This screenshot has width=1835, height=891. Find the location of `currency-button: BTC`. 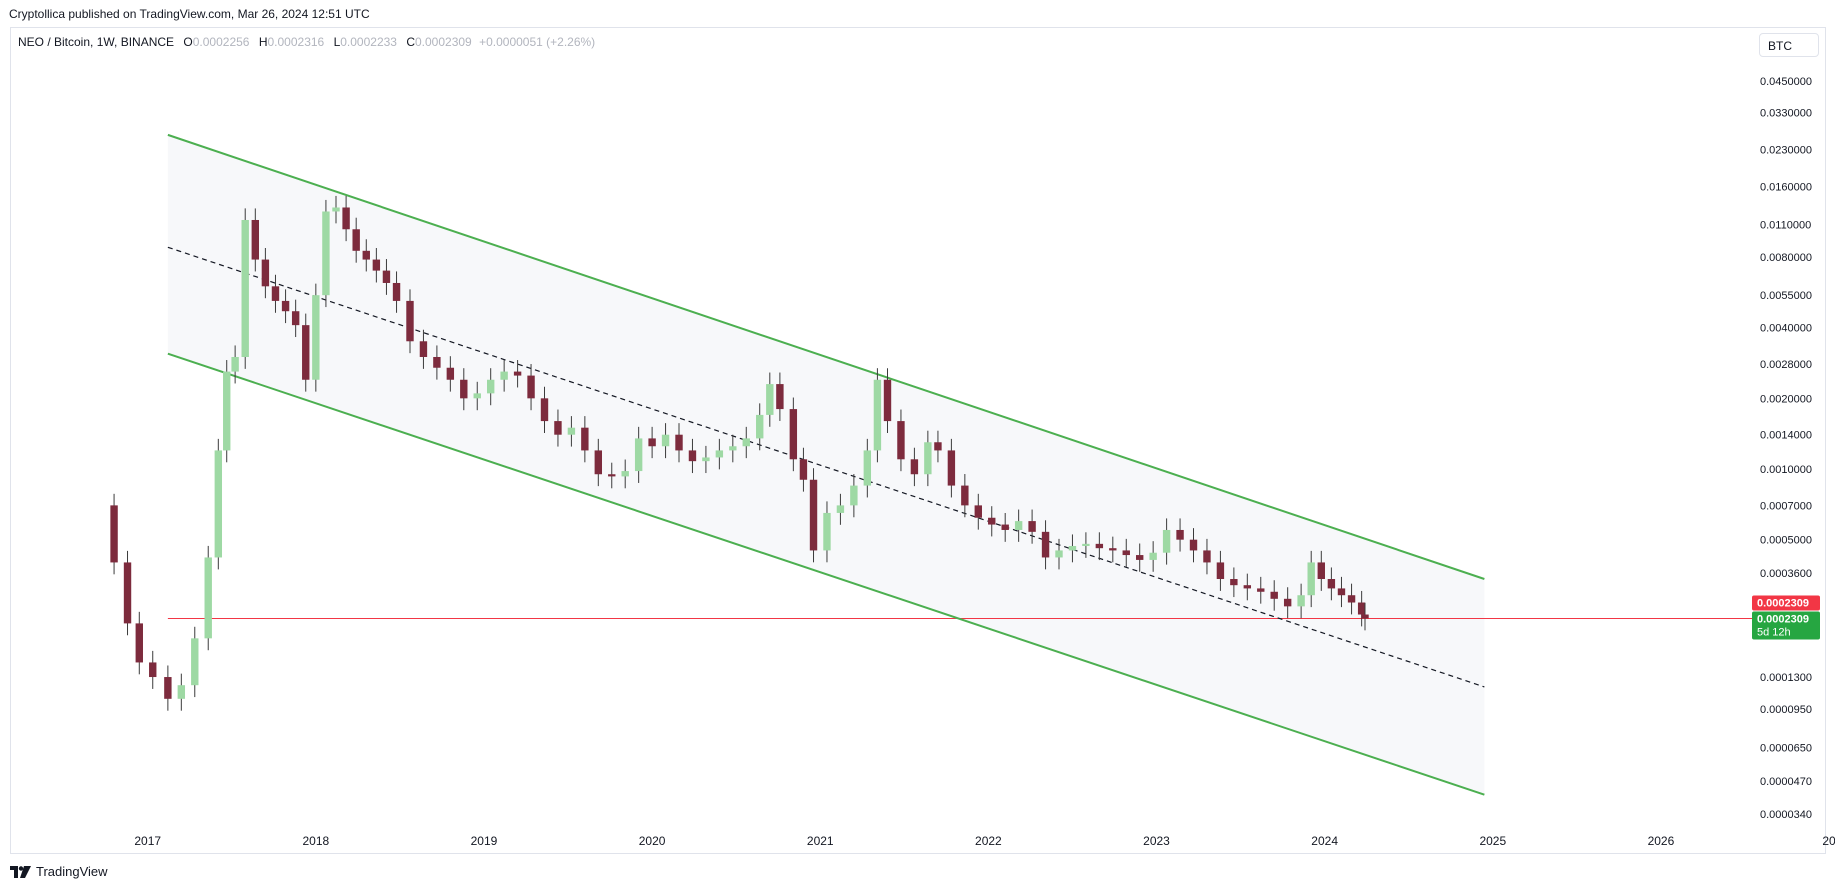

currency-button: BTC is located at coordinates (1789, 45).